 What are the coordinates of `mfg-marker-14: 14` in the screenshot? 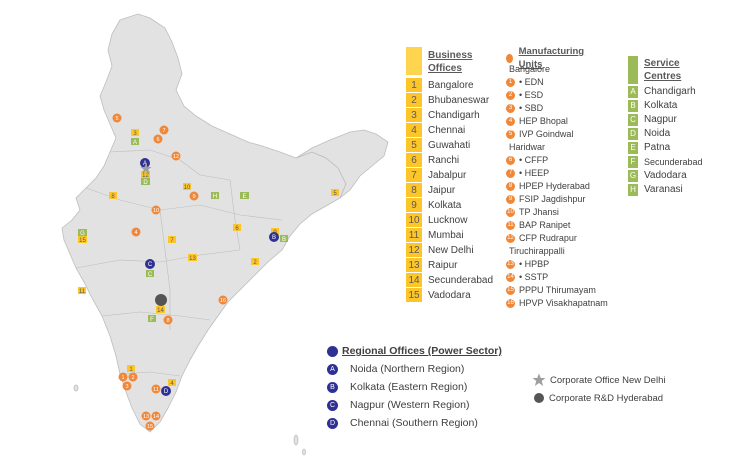 It's located at (156, 416).